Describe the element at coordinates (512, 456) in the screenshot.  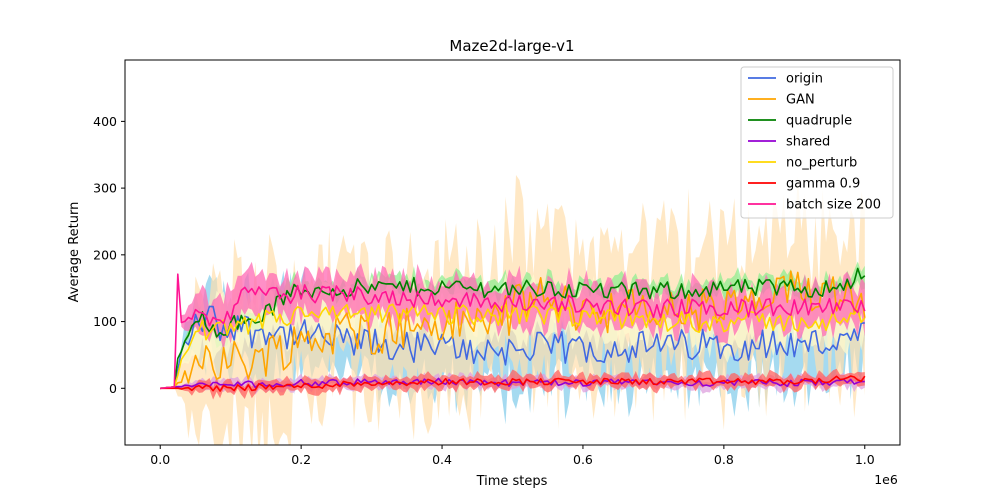
I see `x-axis: 0.0 0.2 0.4 0.6 0.8 1.0` at that location.